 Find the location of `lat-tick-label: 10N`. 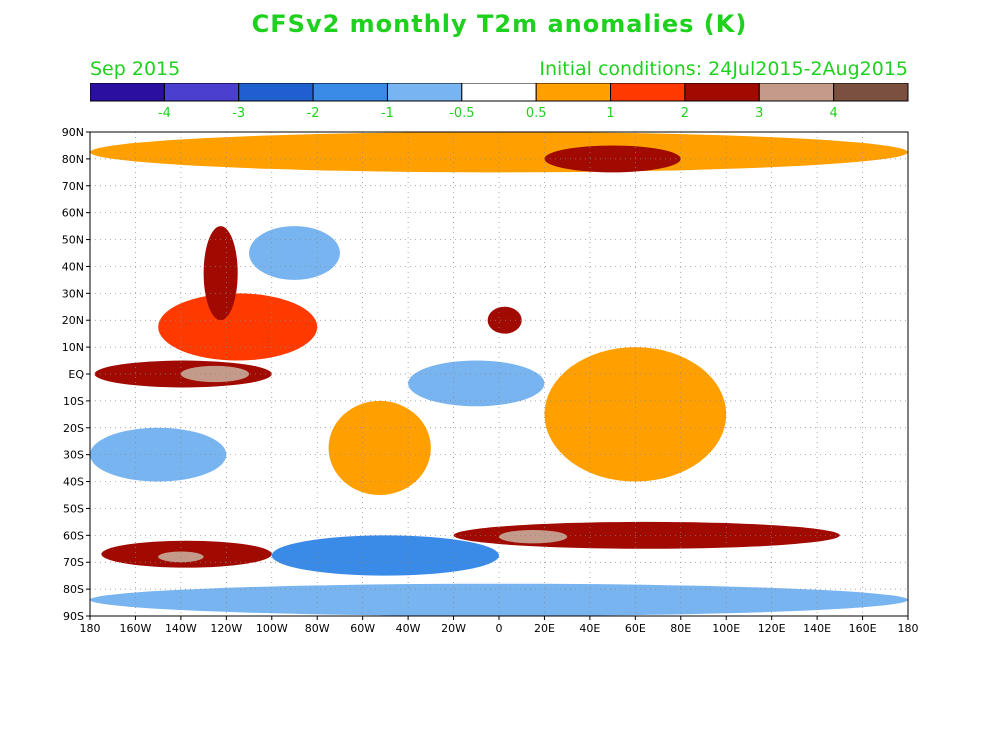

lat-tick-label: 10N is located at coordinates (73, 347).